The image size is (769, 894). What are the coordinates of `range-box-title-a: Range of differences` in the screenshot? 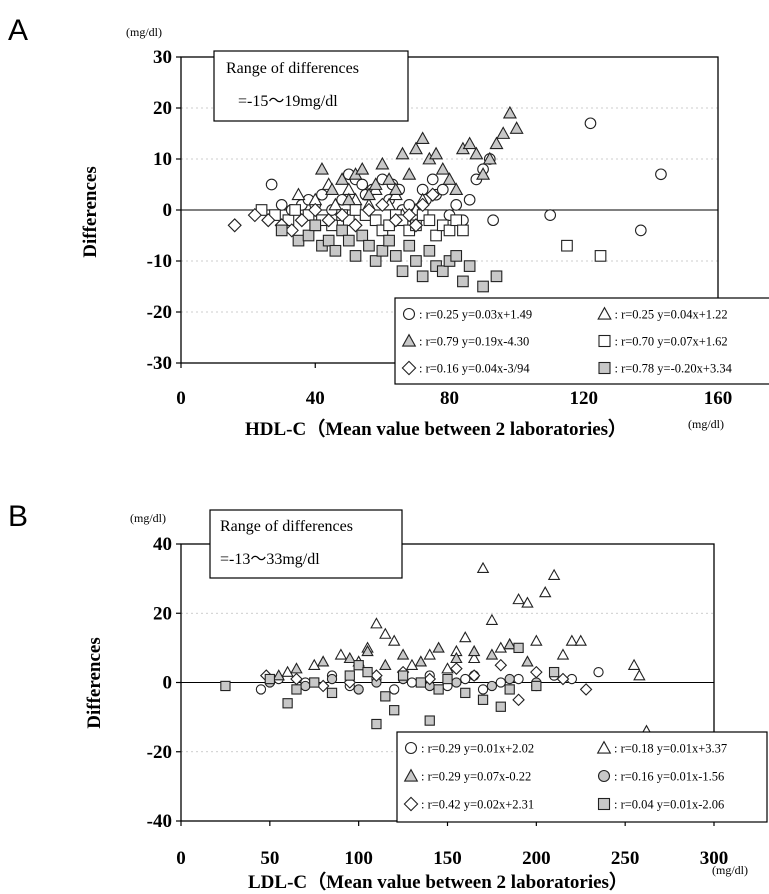 It's located at (292, 68).